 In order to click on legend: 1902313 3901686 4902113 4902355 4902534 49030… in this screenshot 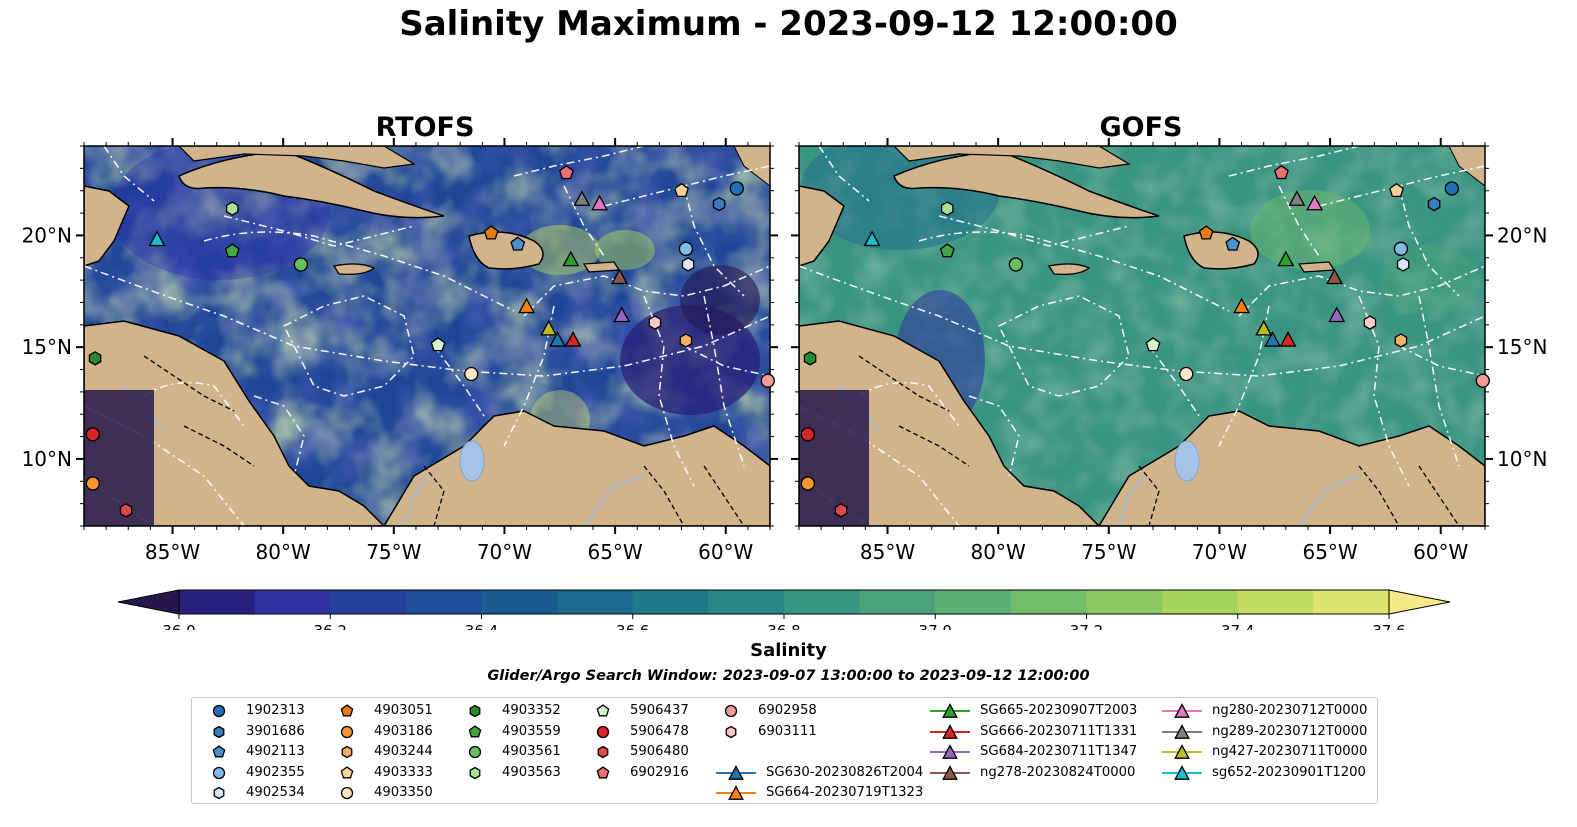, I will do `click(784, 750)`.